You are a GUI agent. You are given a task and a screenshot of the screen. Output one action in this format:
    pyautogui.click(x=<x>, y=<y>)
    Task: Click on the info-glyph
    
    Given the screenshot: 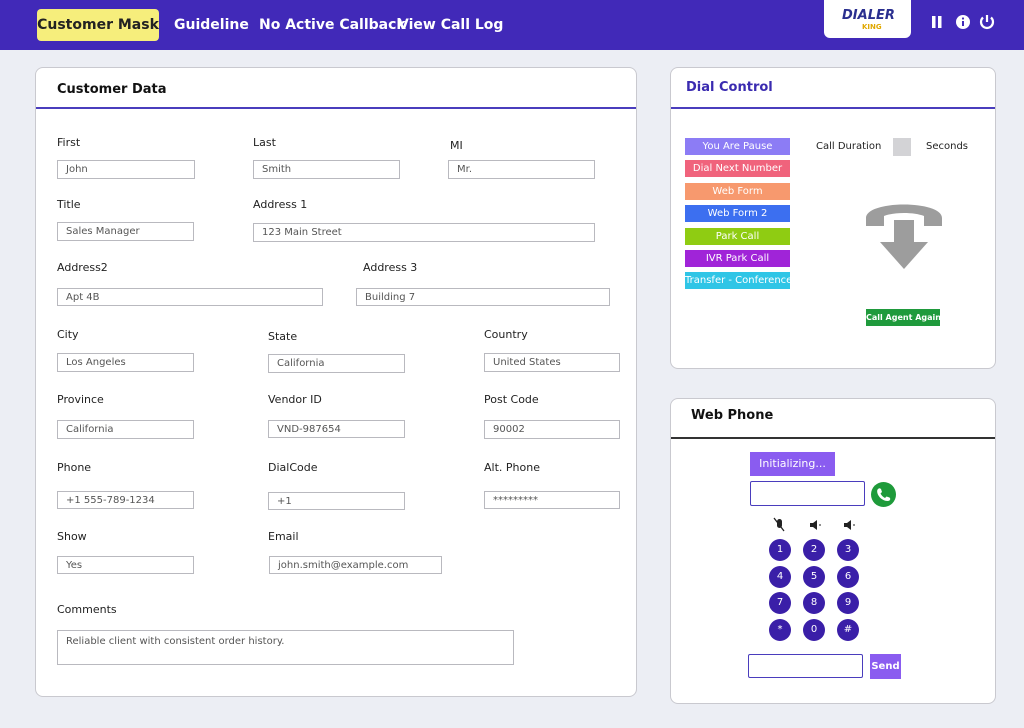 What is the action you would take?
    pyautogui.click(x=963, y=23)
    